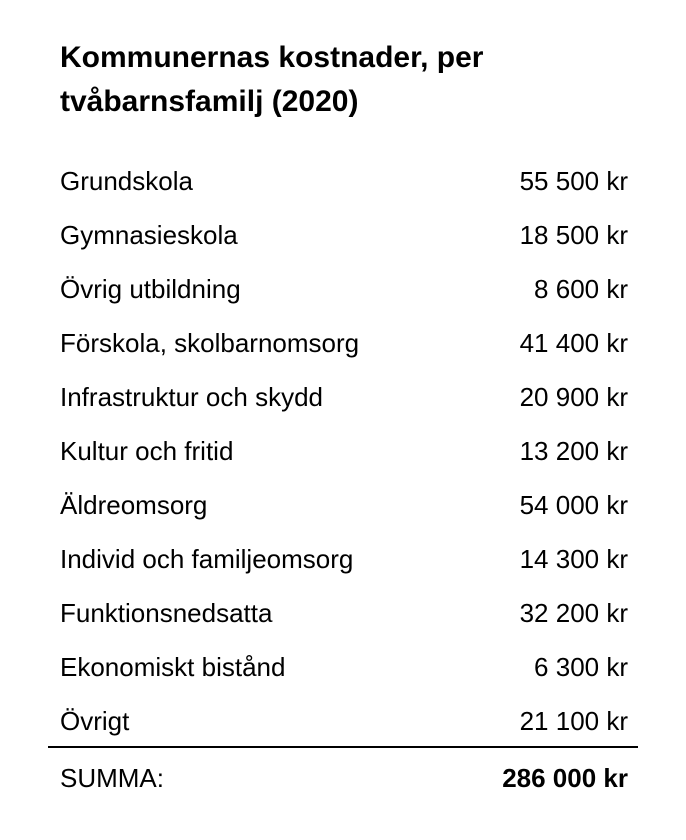 The height and width of the screenshot is (840, 686). Describe the element at coordinates (191, 397) in the screenshot. I see `row-label: Infrastruktur och skydd` at that location.